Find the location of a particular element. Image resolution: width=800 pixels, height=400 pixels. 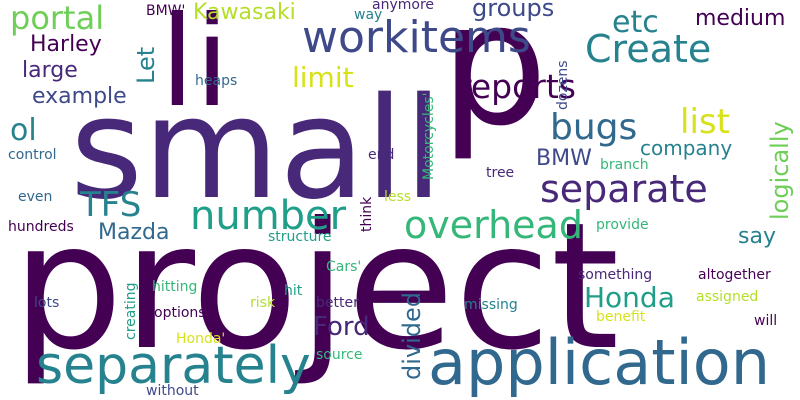

word-ford: Ford is located at coordinates (341, 327).